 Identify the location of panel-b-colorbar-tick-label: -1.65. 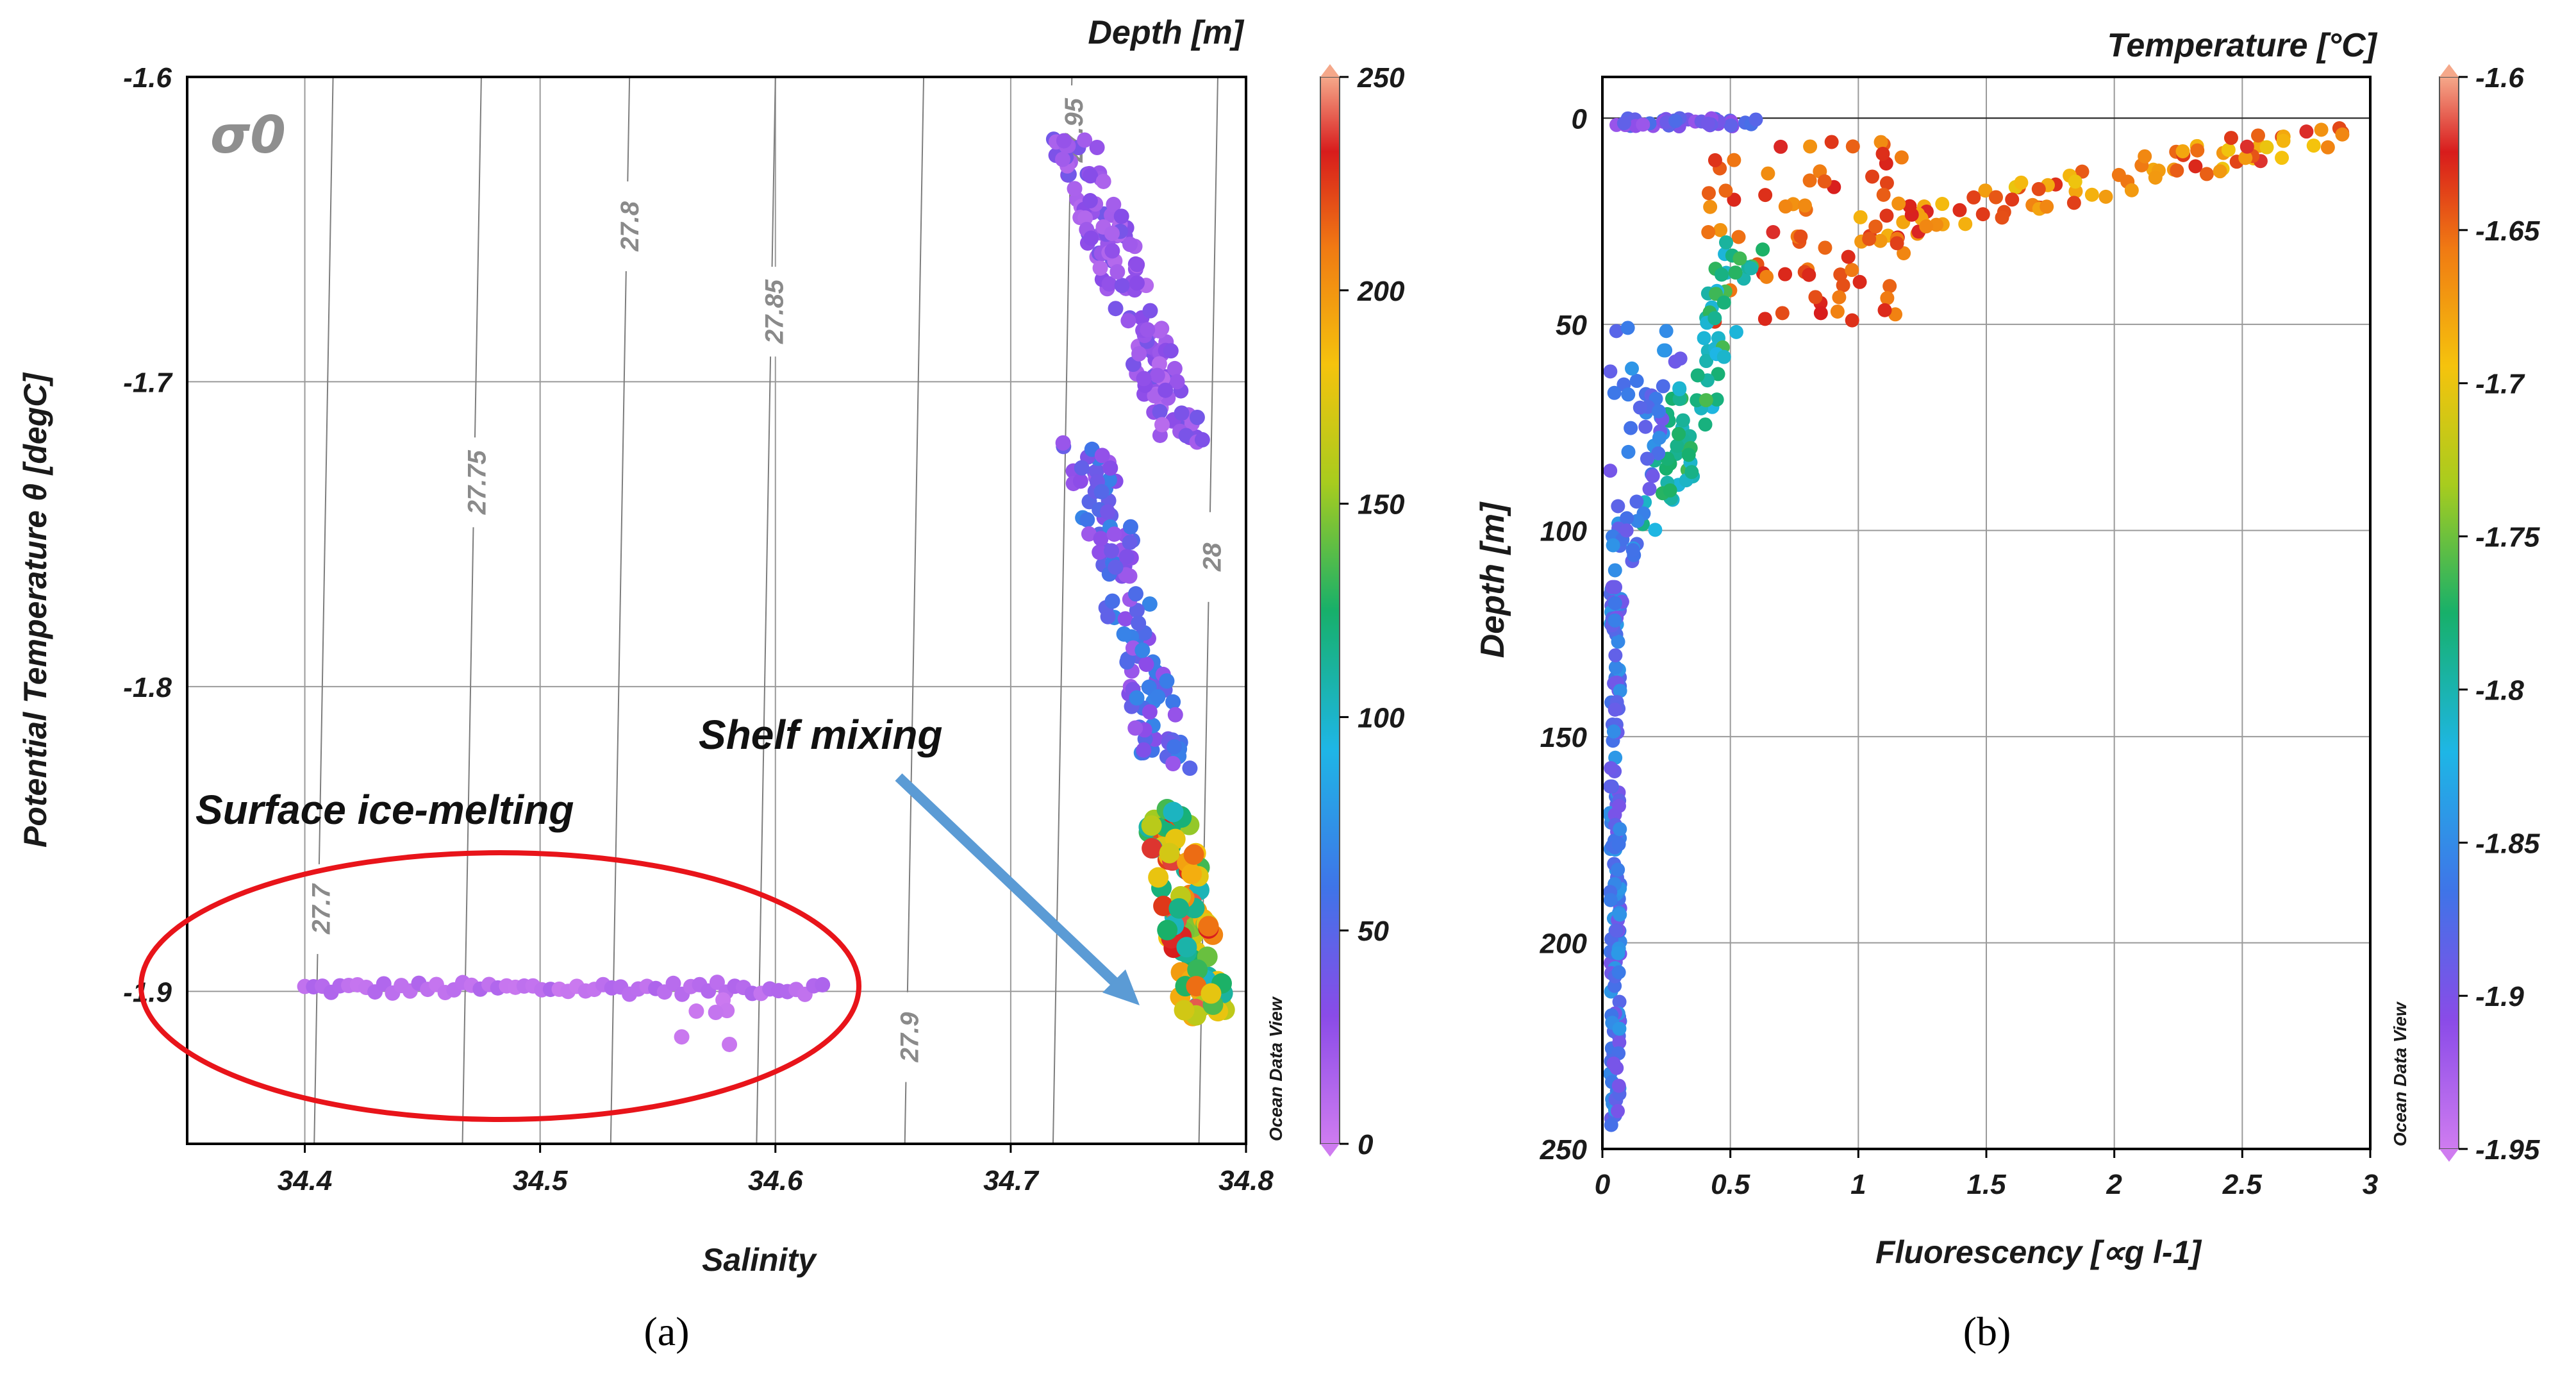
(2507, 231).